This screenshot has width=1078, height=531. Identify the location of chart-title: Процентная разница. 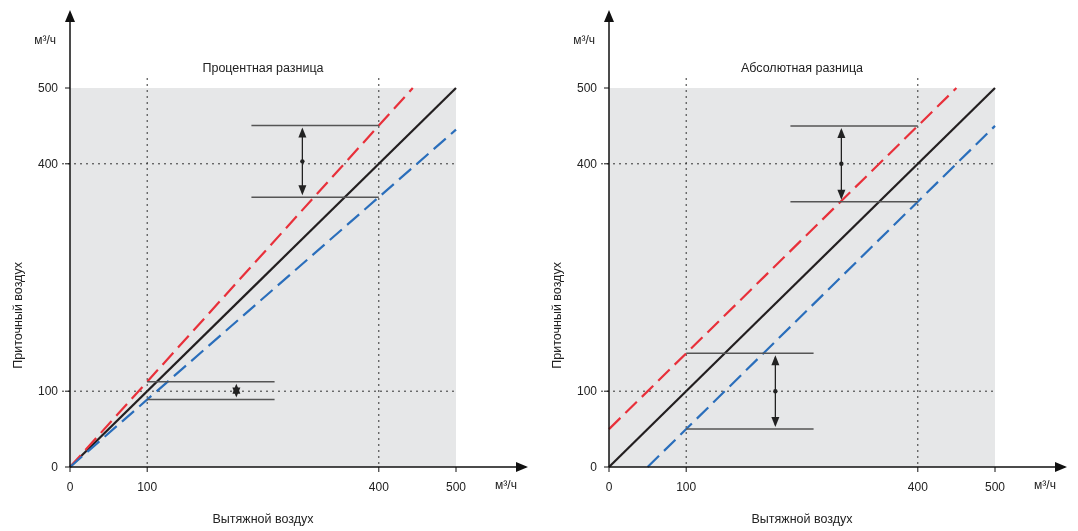
(263, 68).